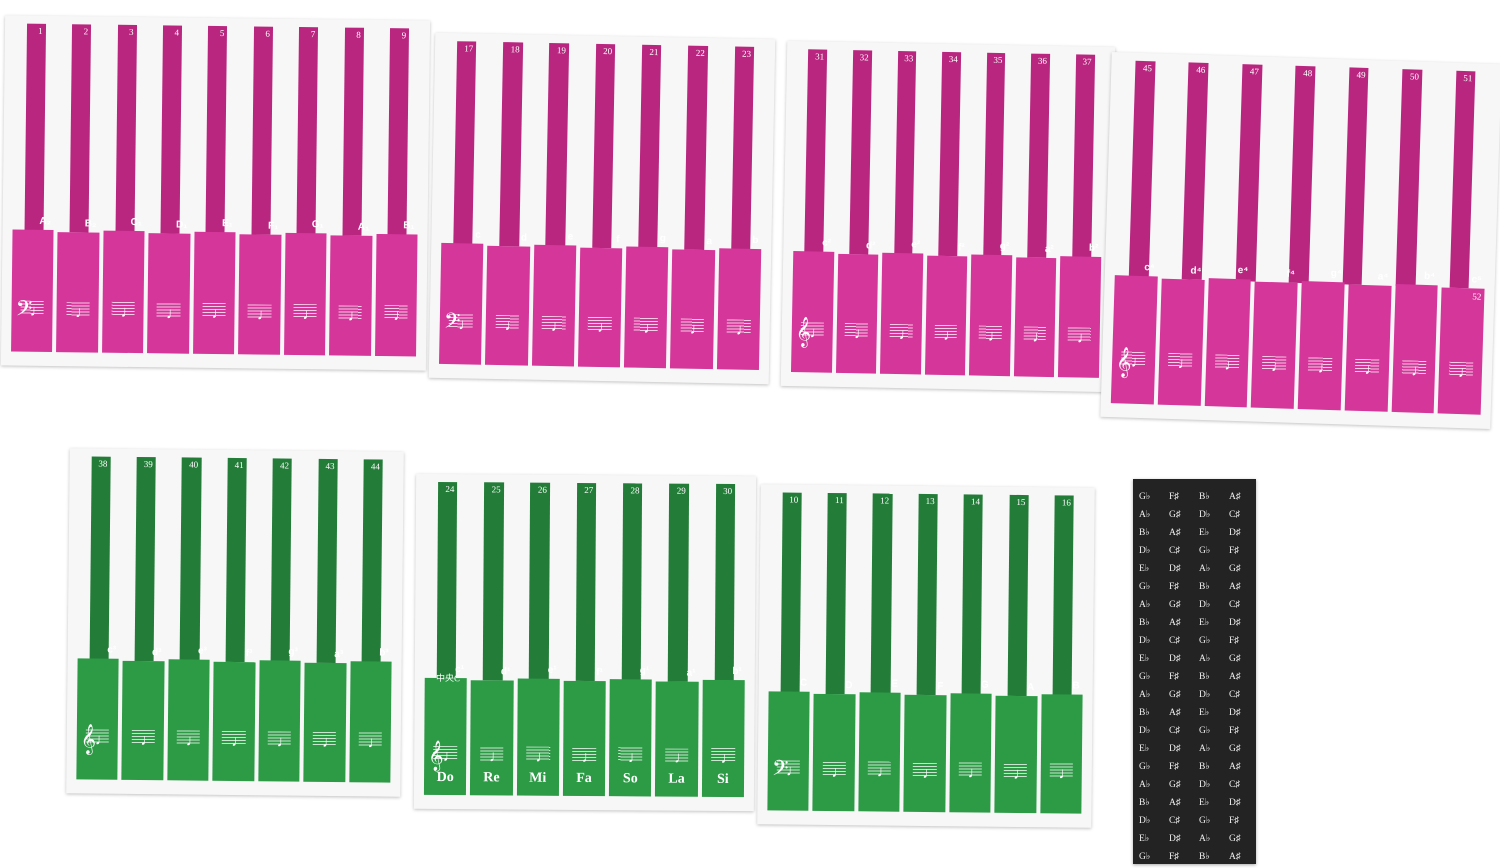 This screenshot has height=868, width=1500. I want to click on note-name-cell: D♭, so click(1145, 821).